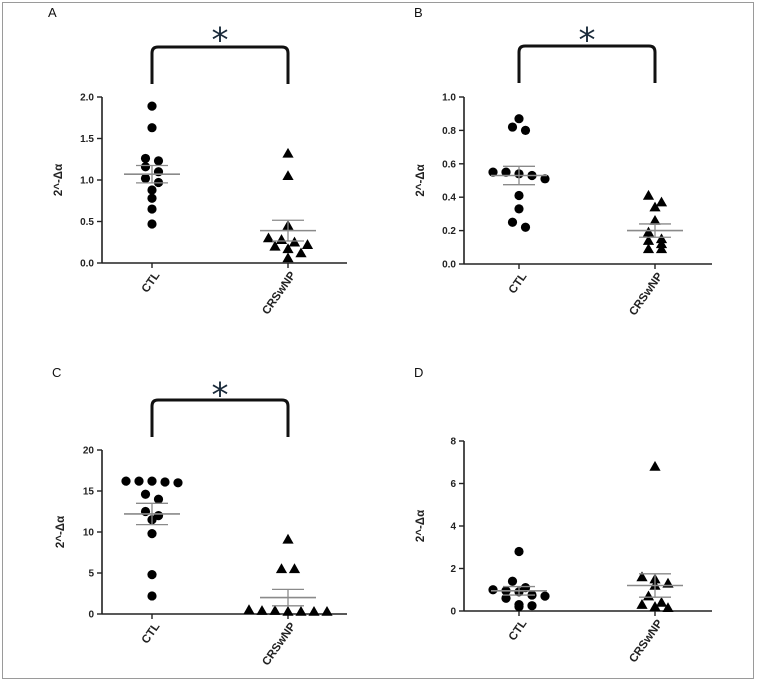 The width and height of the screenshot is (758, 683). What do you see at coordinates (56, 372) in the screenshot?
I see `panel-letter-c: C` at bounding box center [56, 372].